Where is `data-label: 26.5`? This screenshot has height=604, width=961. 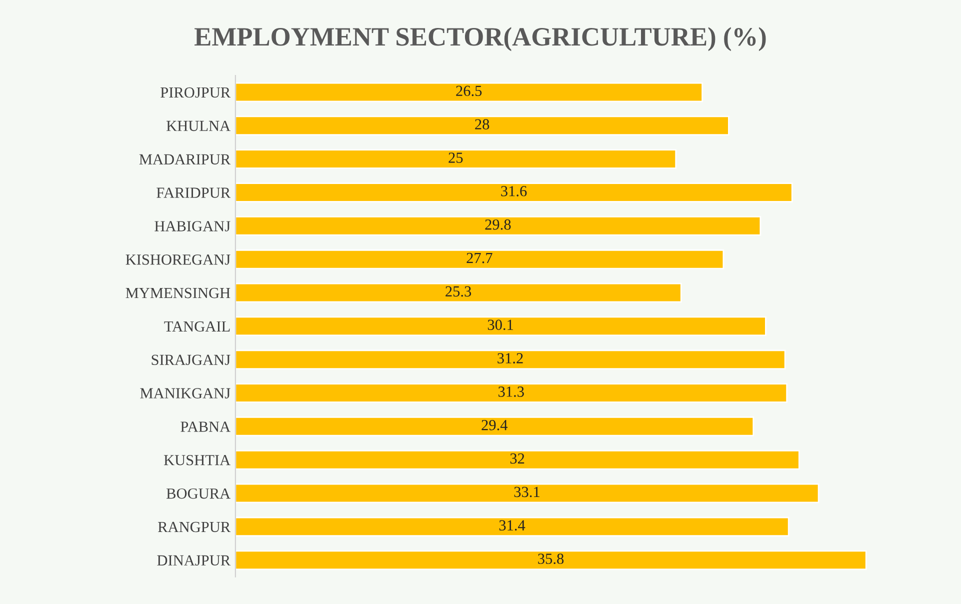
data-label: 26.5 is located at coordinates (469, 91).